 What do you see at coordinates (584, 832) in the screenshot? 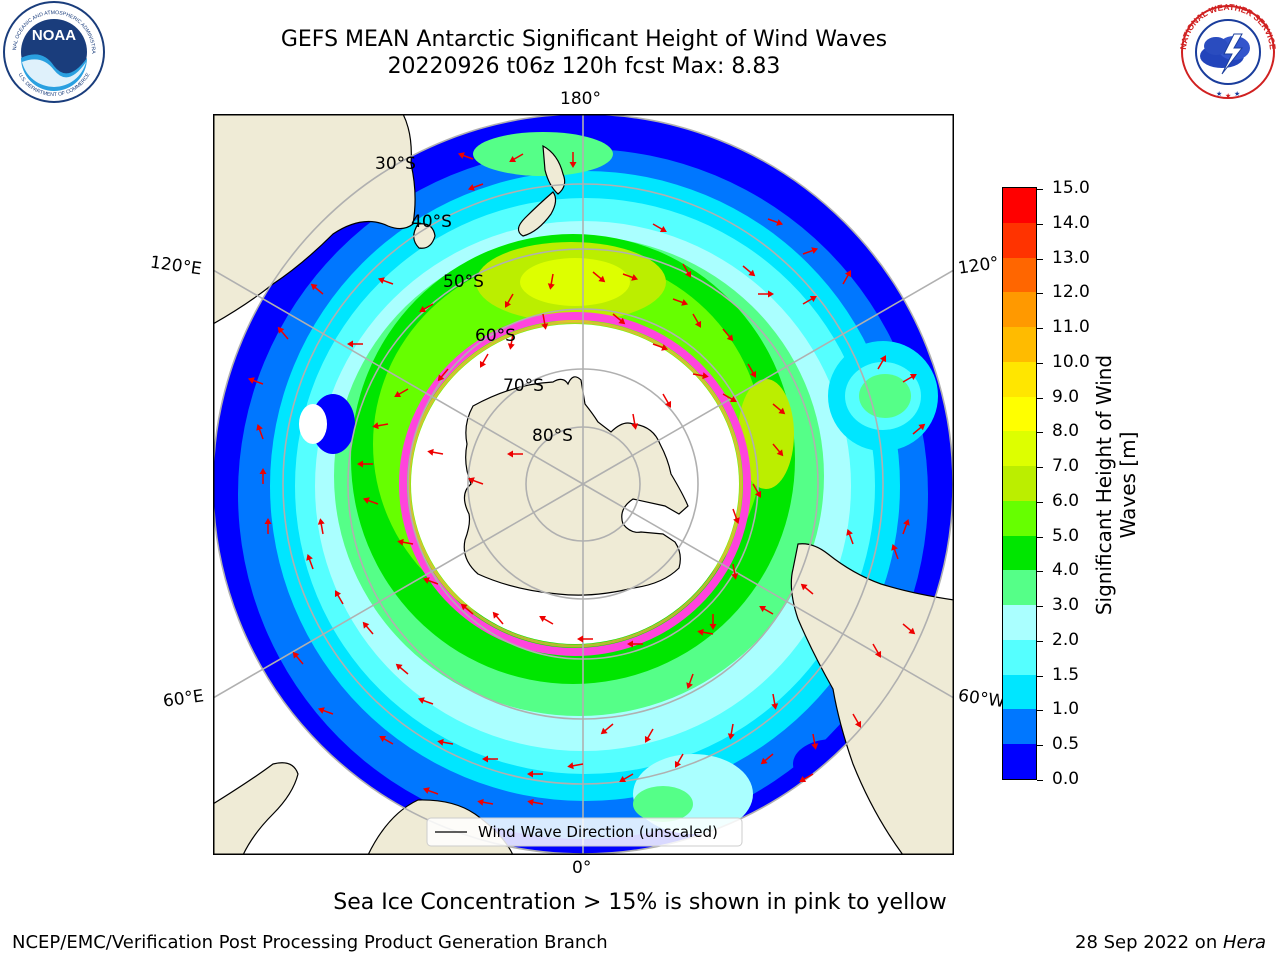
I see `map-legend: Wind Wave Direction (unscaled)` at bounding box center [584, 832].